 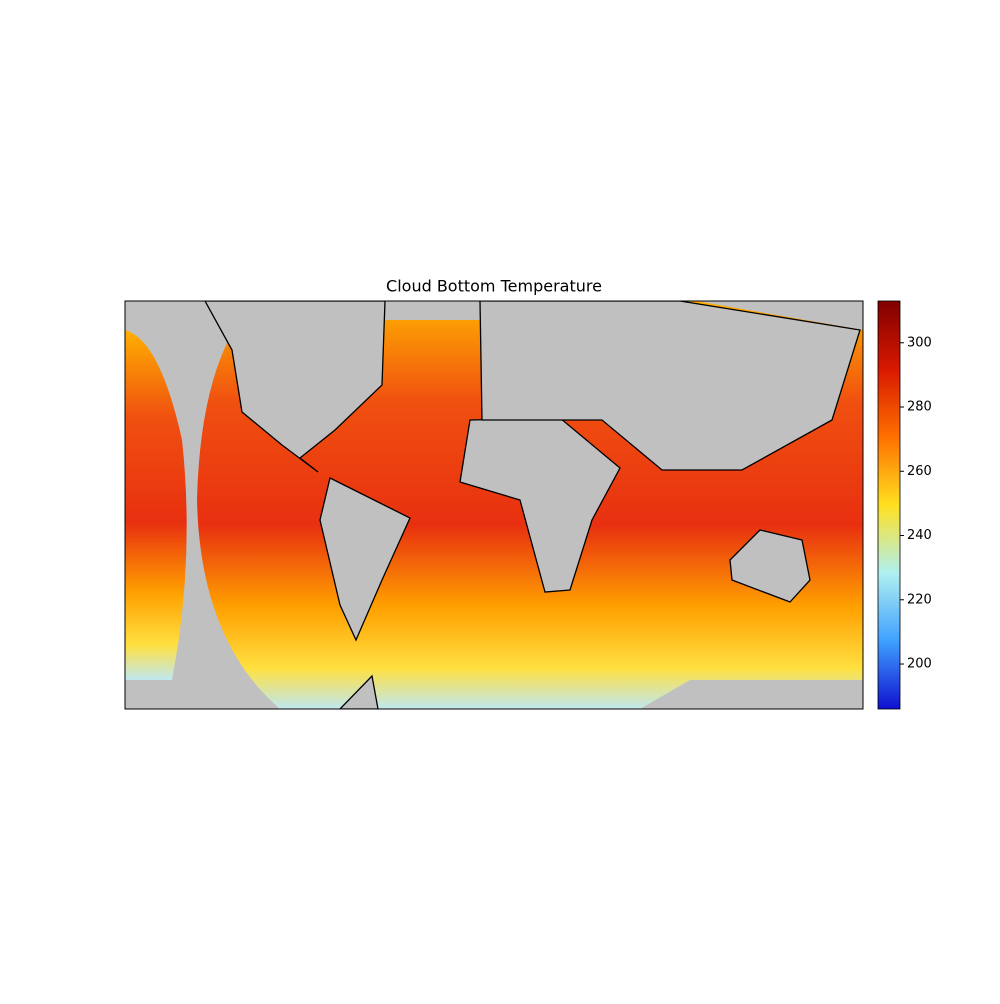 I want to click on colorbar-tick-label: 260, so click(x=919, y=471).